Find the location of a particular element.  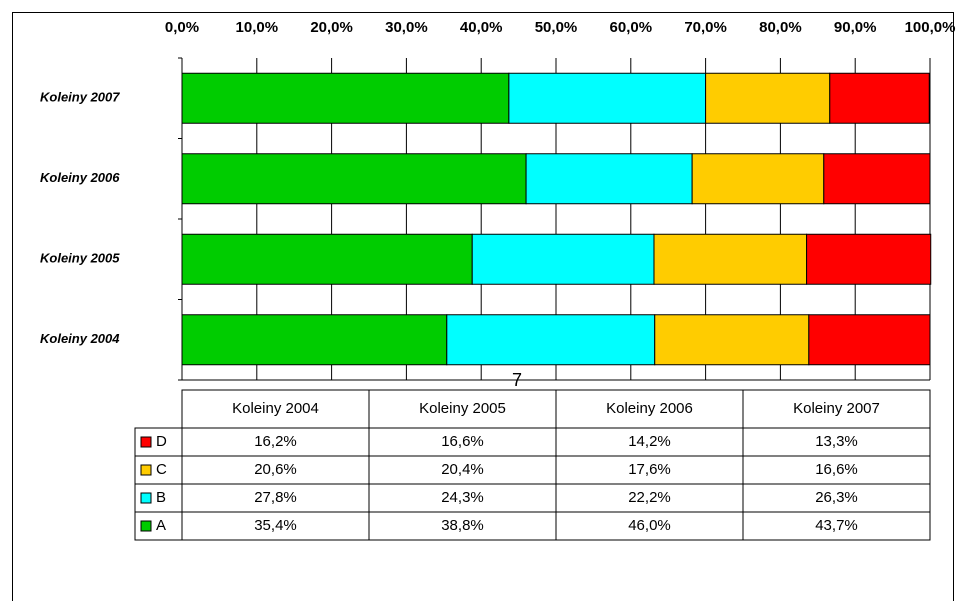

table-cell: 46,0% is located at coordinates (649, 525).